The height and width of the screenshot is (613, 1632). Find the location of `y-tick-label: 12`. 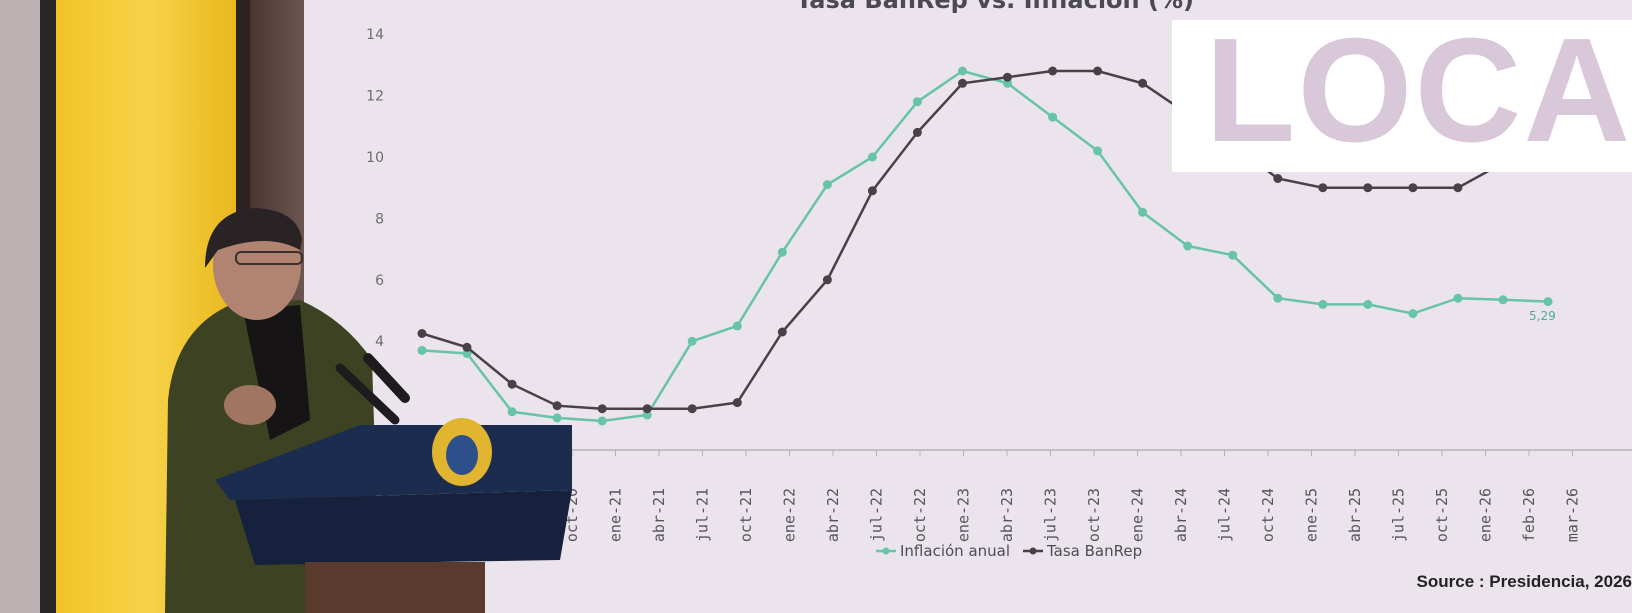

y-tick-label: 12 is located at coordinates (375, 97).